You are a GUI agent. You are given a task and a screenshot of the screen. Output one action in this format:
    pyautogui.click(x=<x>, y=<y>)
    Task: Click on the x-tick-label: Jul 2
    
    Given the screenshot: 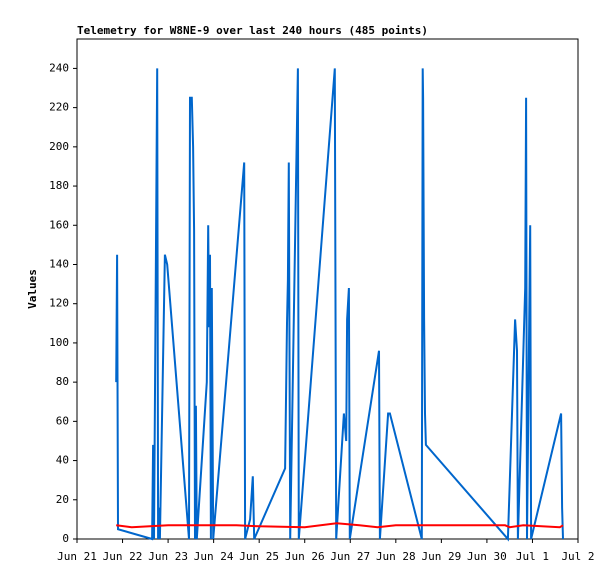 What is the action you would take?
    pyautogui.click(x=577, y=556)
    